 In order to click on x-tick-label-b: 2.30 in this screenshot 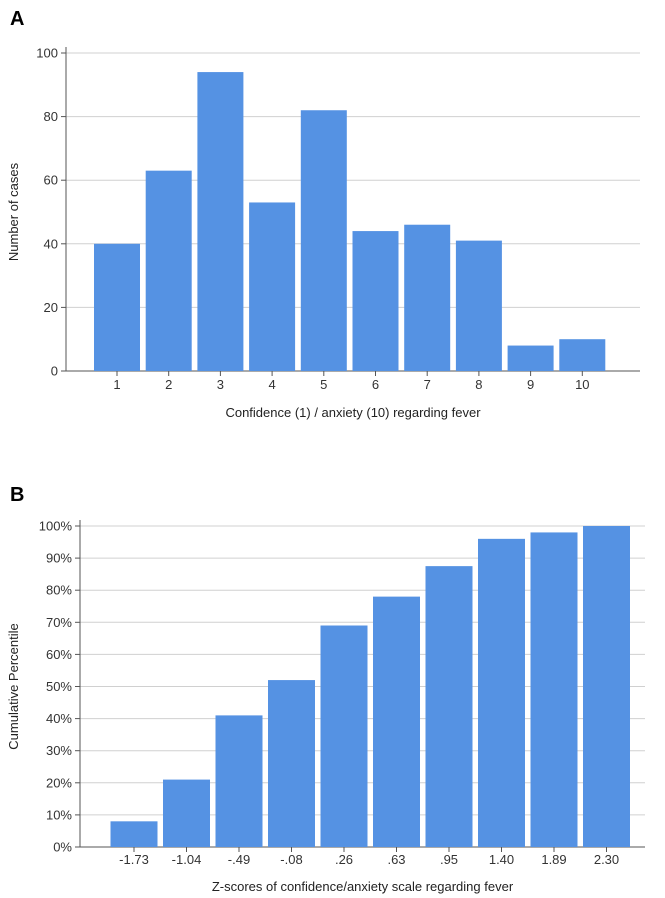, I will do `click(606, 859)`.